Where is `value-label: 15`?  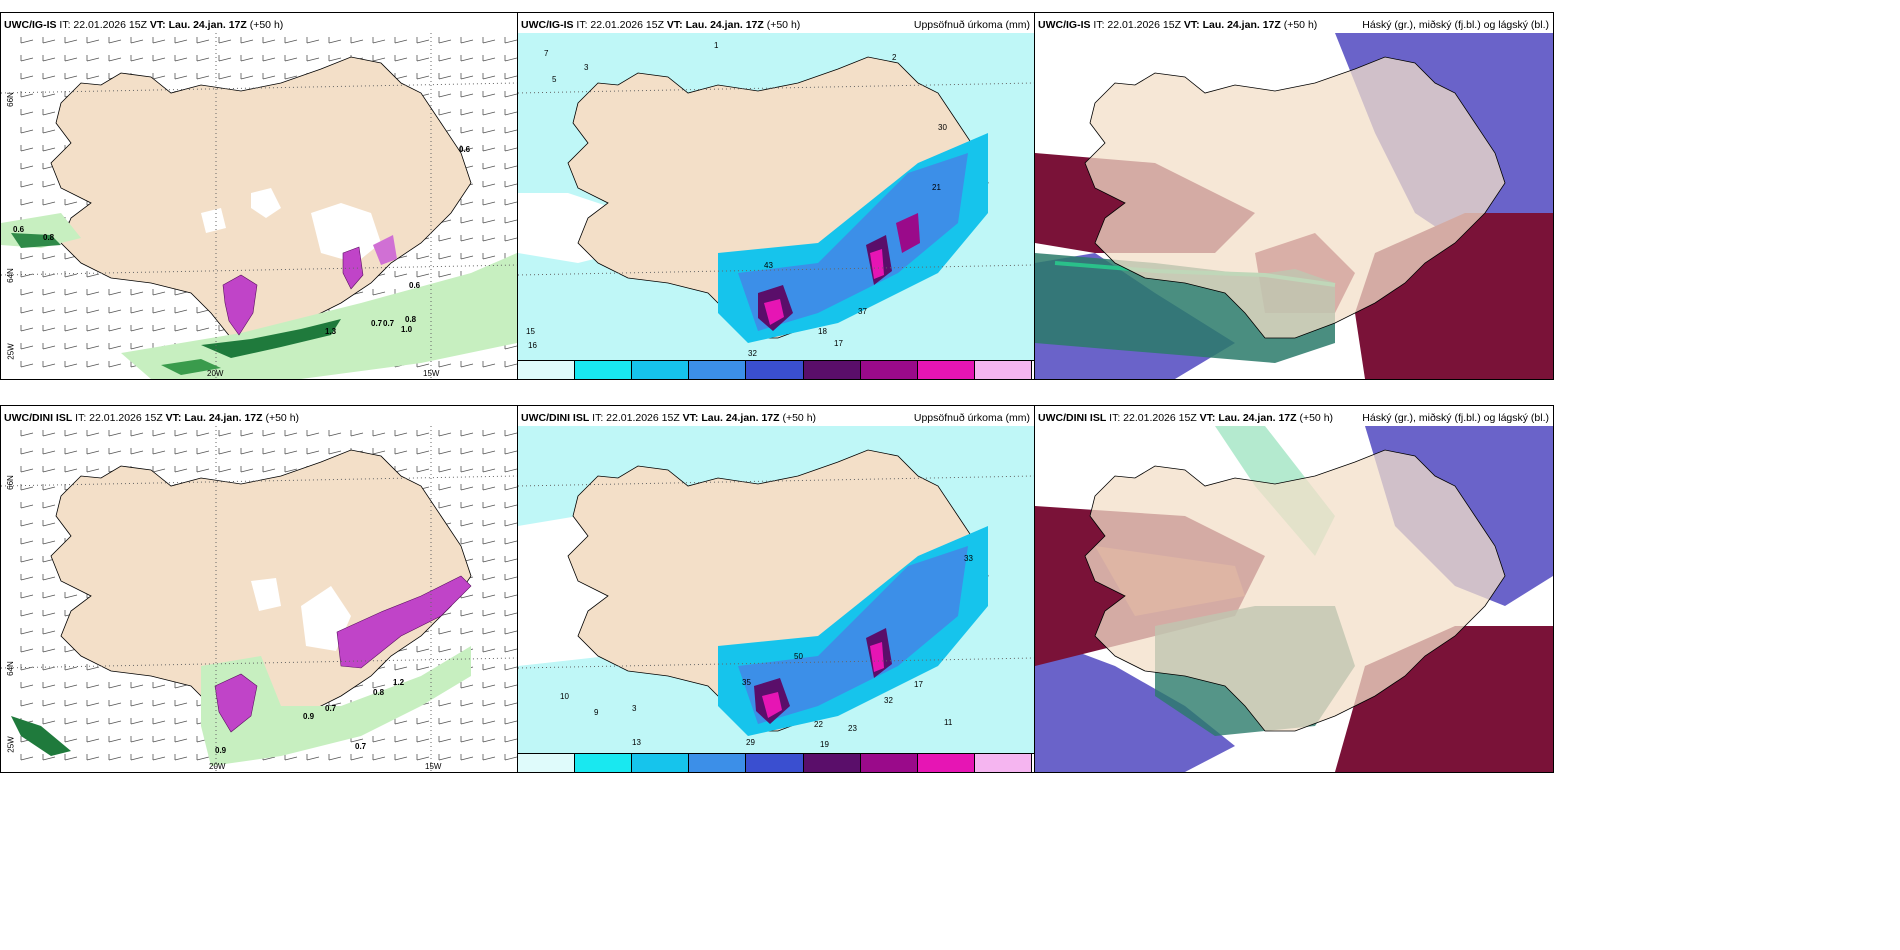 value-label: 15 is located at coordinates (530, 331).